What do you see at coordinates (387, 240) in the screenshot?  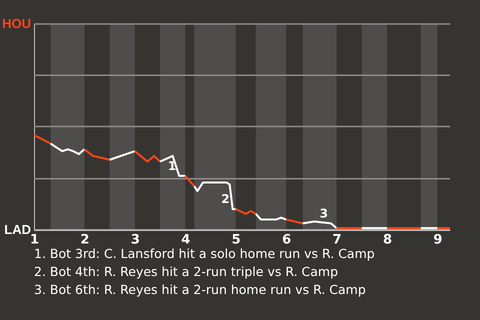 I see `x-tick-label: 8` at bounding box center [387, 240].